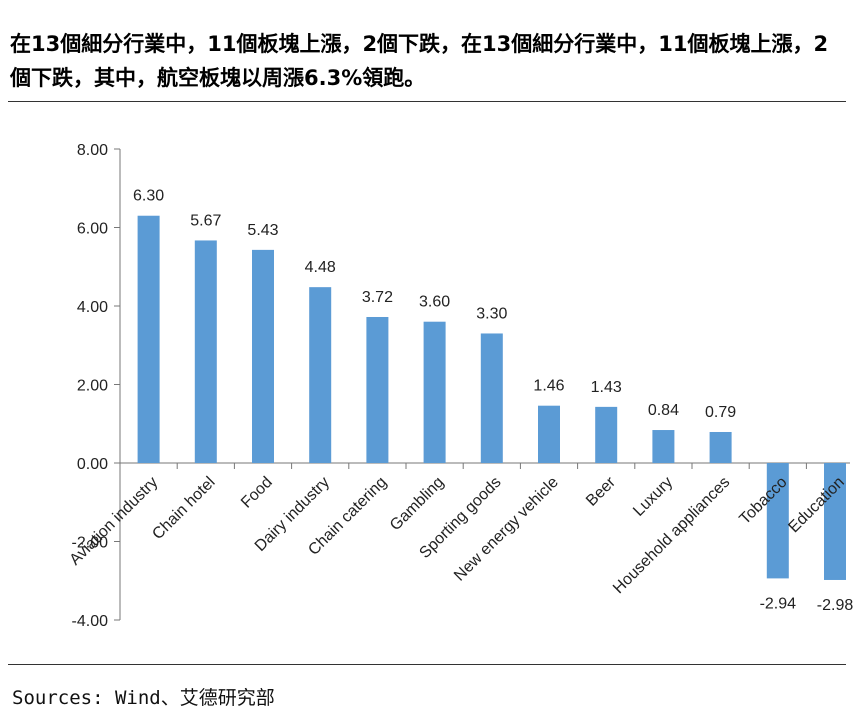  What do you see at coordinates (92, 229) in the screenshot?
I see `y-tick-label: 6.00` at bounding box center [92, 229].